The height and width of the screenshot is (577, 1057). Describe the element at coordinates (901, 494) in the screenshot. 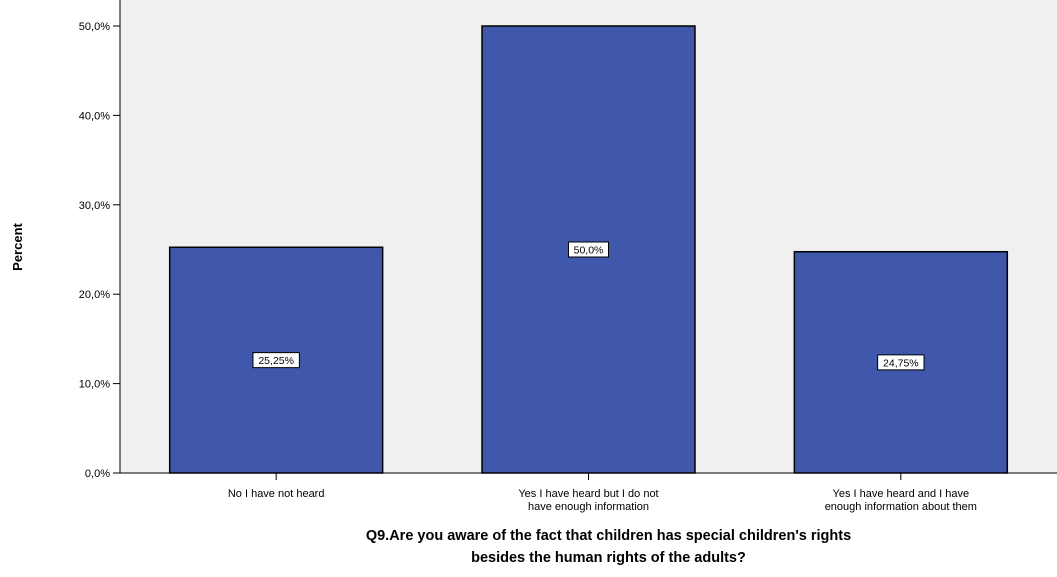

I see `x-tick-label: Yes I have heard and I have` at that location.